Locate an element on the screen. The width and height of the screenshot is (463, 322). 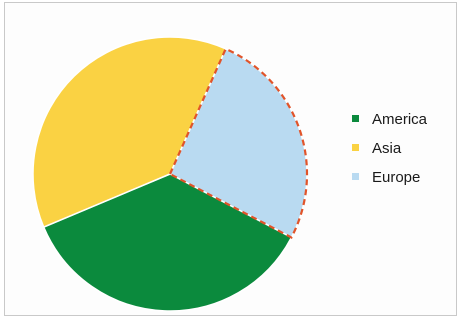
legend-swatch-europe is located at coordinates (355, 176).